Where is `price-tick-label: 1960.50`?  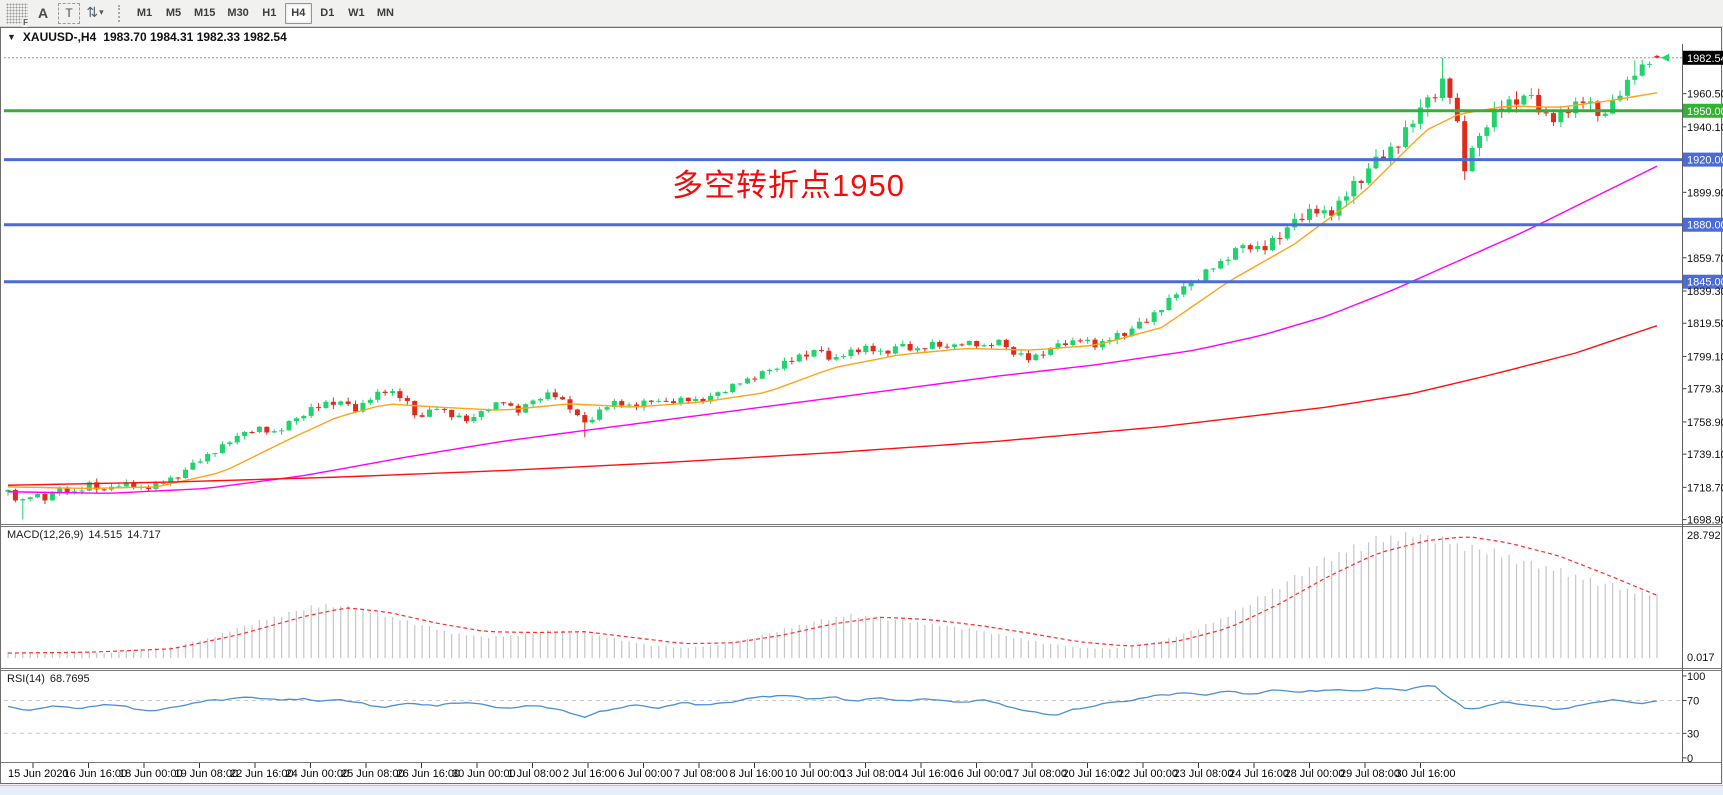
price-tick-label: 1960.50 is located at coordinates (1705, 95).